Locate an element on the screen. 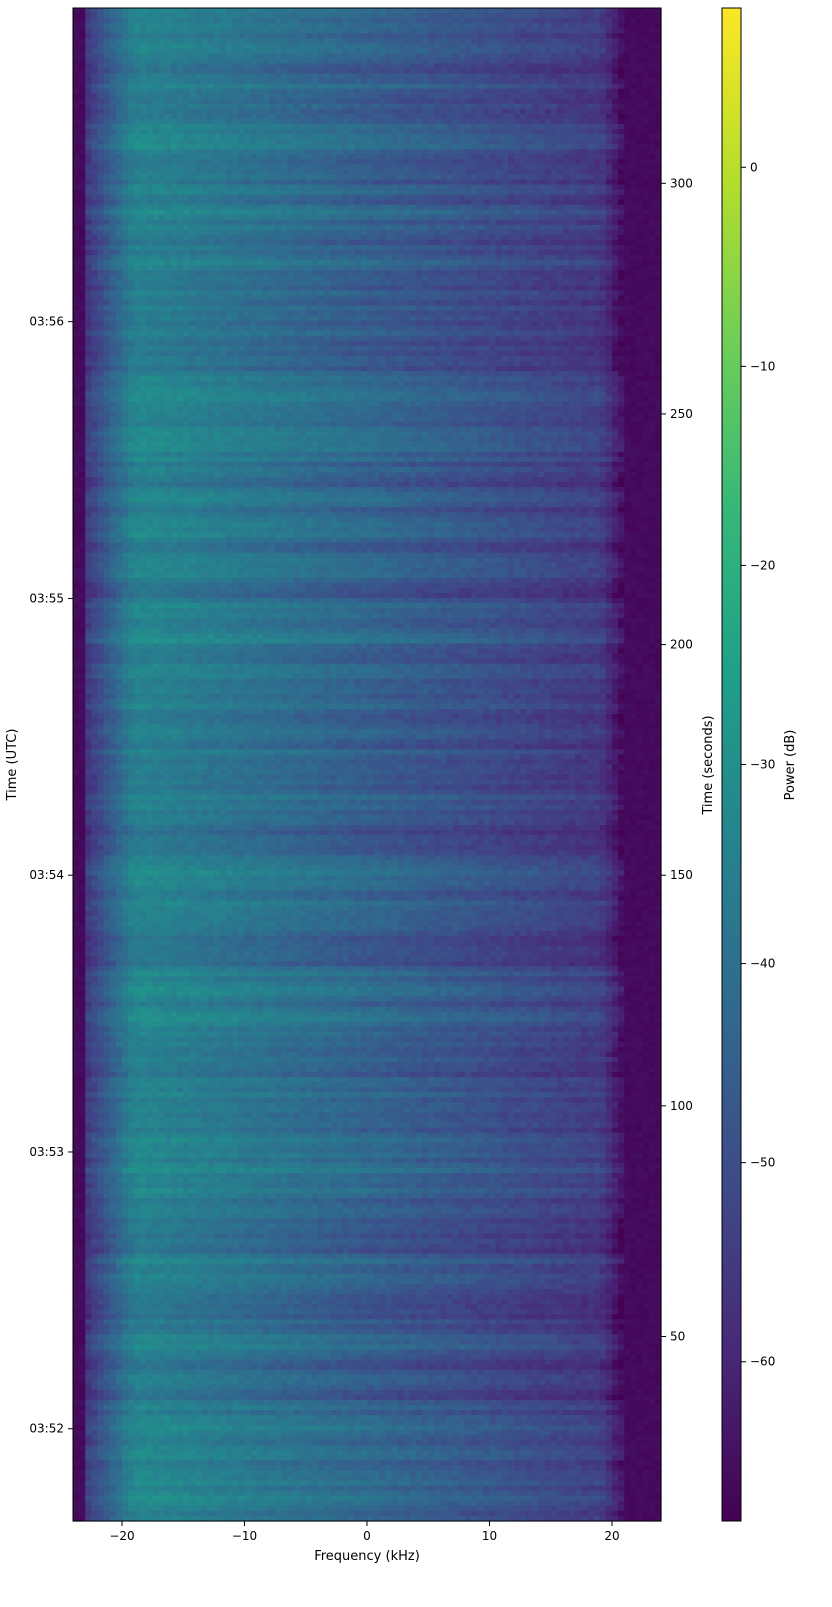 The height and width of the screenshot is (1607, 832). x-tick-label: 0 is located at coordinates (367, 1536).